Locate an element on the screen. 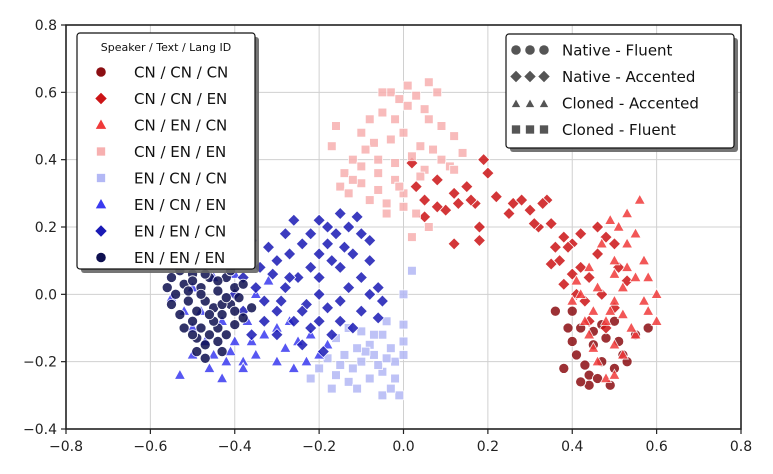 The image size is (773, 474). legend-entry-label: CN / EN / EN is located at coordinates (180, 152).